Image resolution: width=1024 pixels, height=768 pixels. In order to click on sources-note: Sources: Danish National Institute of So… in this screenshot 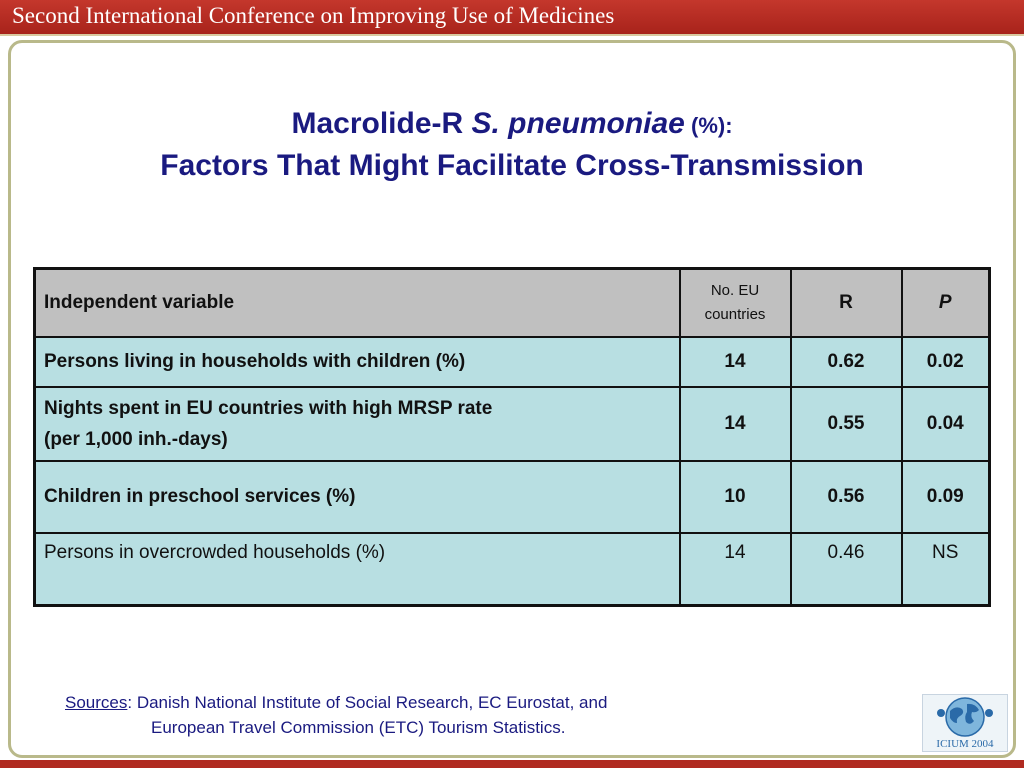, I will do `click(336, 715)`.